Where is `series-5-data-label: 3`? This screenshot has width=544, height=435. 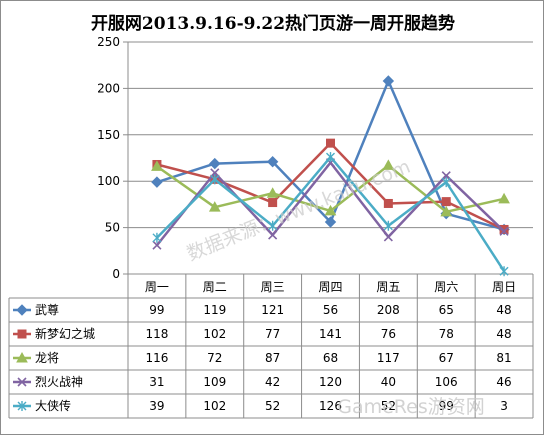 series-5-data-label: 3 is located at coordinates (504, 406).